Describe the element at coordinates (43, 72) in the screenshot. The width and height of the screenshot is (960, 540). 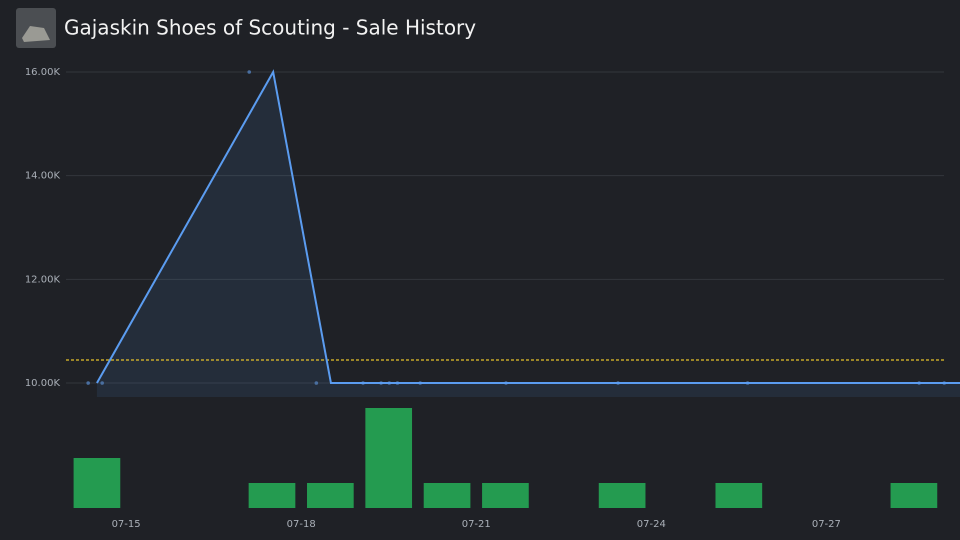
I see `y-tick-label: 16.00K` at that location.